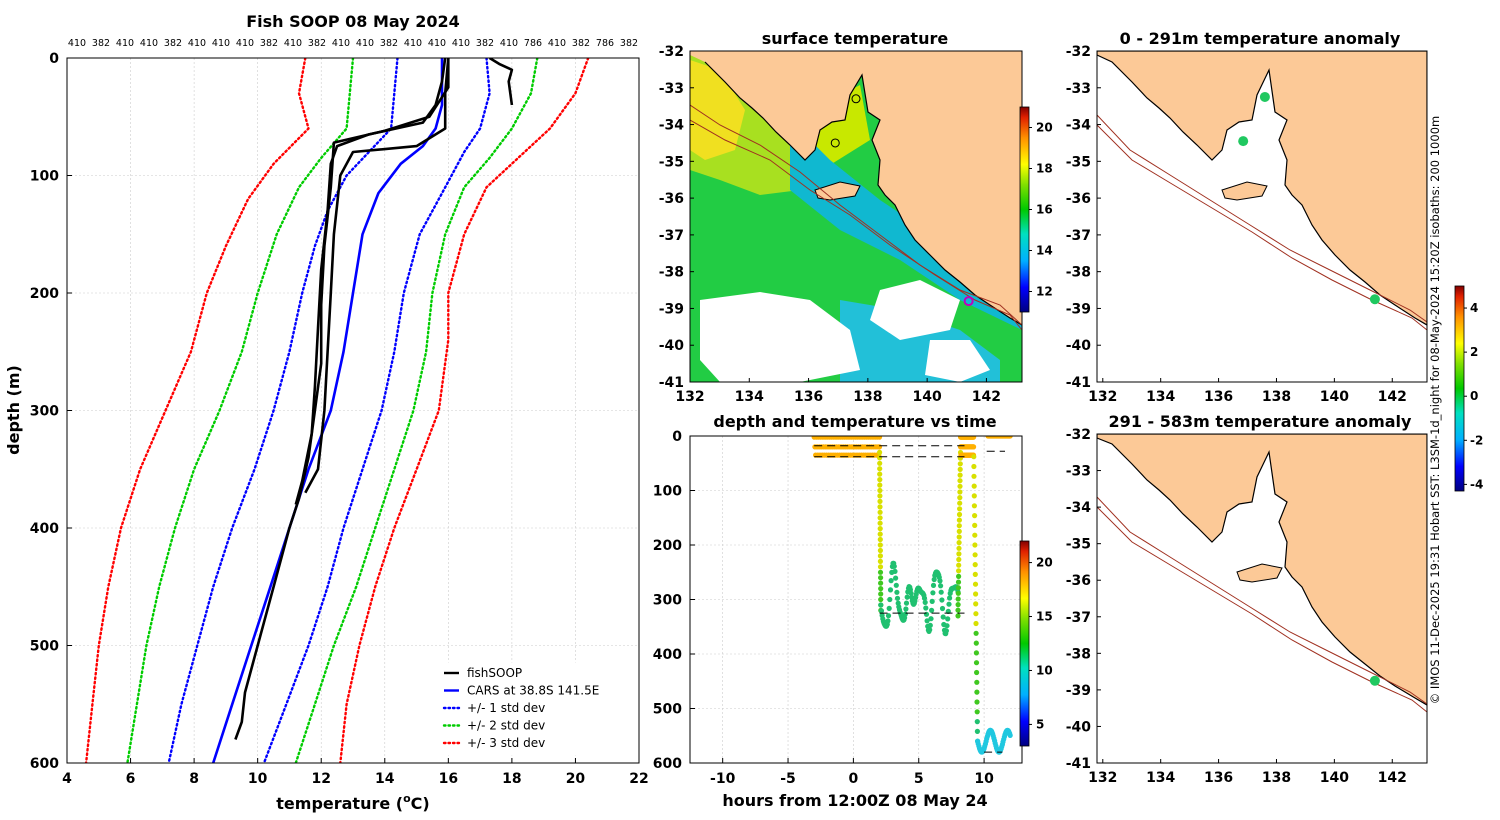 This screenshot has height=820, width=1500. I want to click on legend-label: fishSOOP, so click(494, 673).